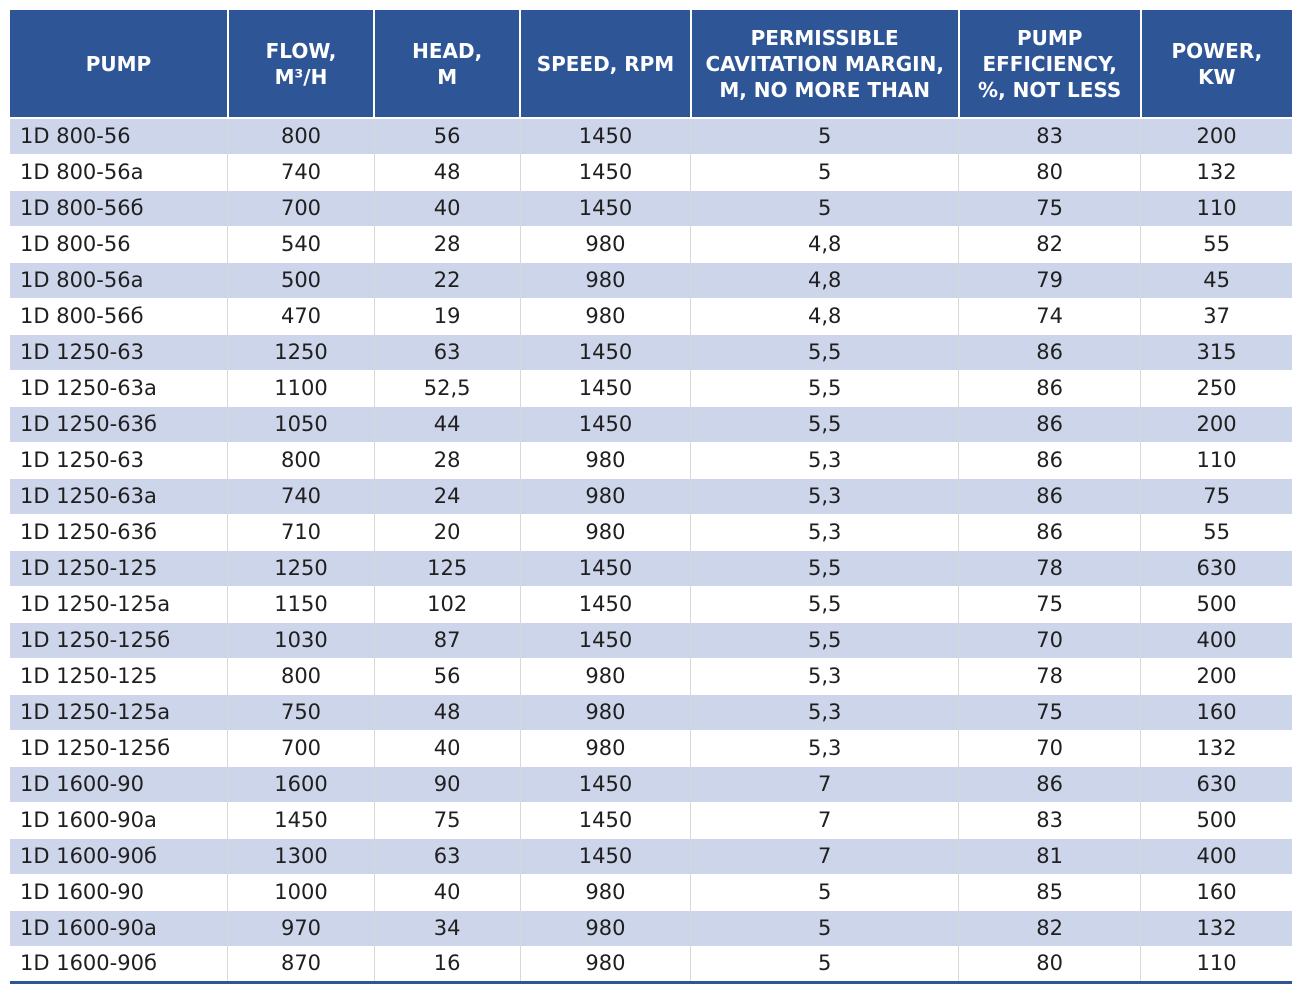  Describe the element at coordinates (447, 783) in the screenshot. I see `head-cell: 90` at that location.